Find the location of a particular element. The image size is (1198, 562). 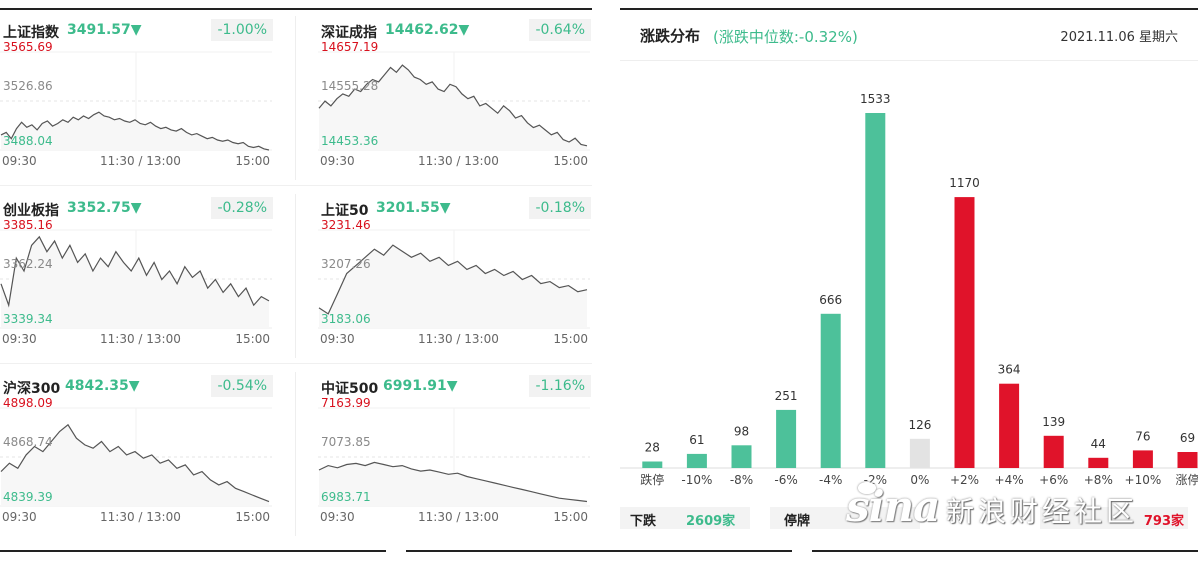

sina-eye-icon is located at coordinates (867, 488).